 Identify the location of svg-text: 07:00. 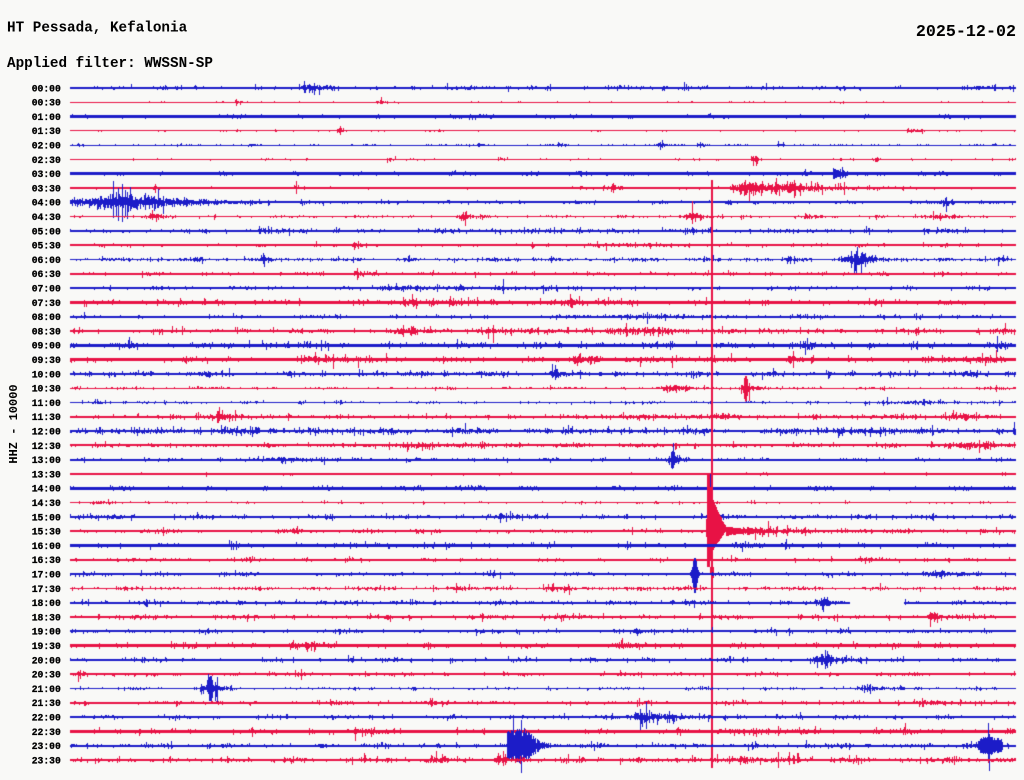
(46, 289).